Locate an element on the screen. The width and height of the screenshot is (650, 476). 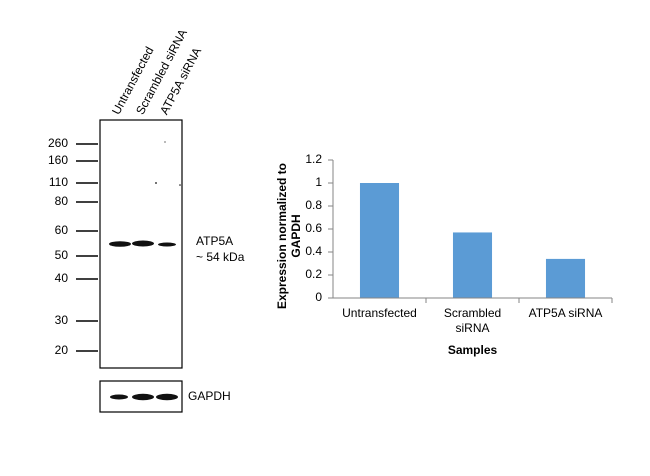
y-tick-label: 0.6 is located at coordinates (313, 228).